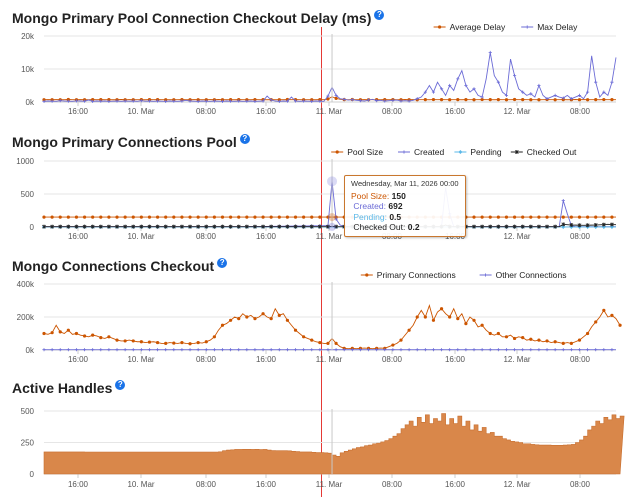 The height and width of the screenshot is (499, 637). What do you see at coordinates (25, 161) in the screenshot?
I see `y-tick-label: 1000` at bounding box center [25, 161].